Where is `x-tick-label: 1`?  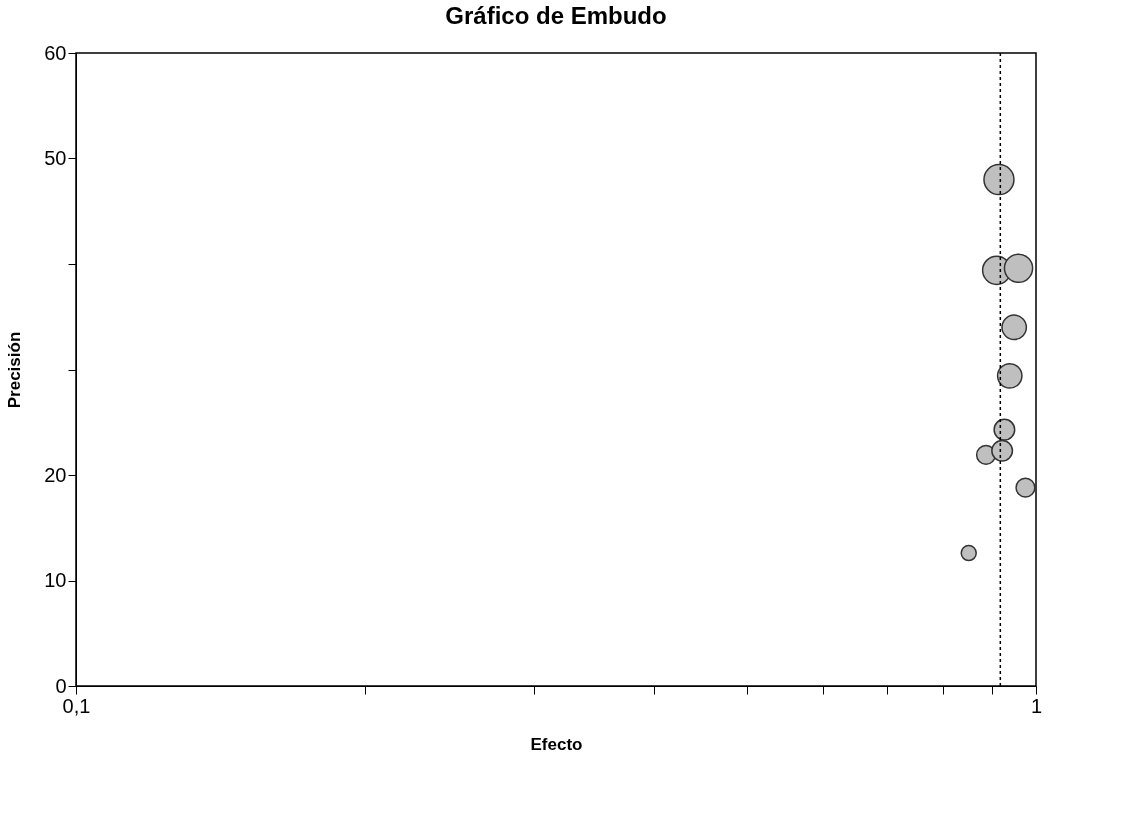
x-tick-label: 1 is located at coordinates (1036, 705).